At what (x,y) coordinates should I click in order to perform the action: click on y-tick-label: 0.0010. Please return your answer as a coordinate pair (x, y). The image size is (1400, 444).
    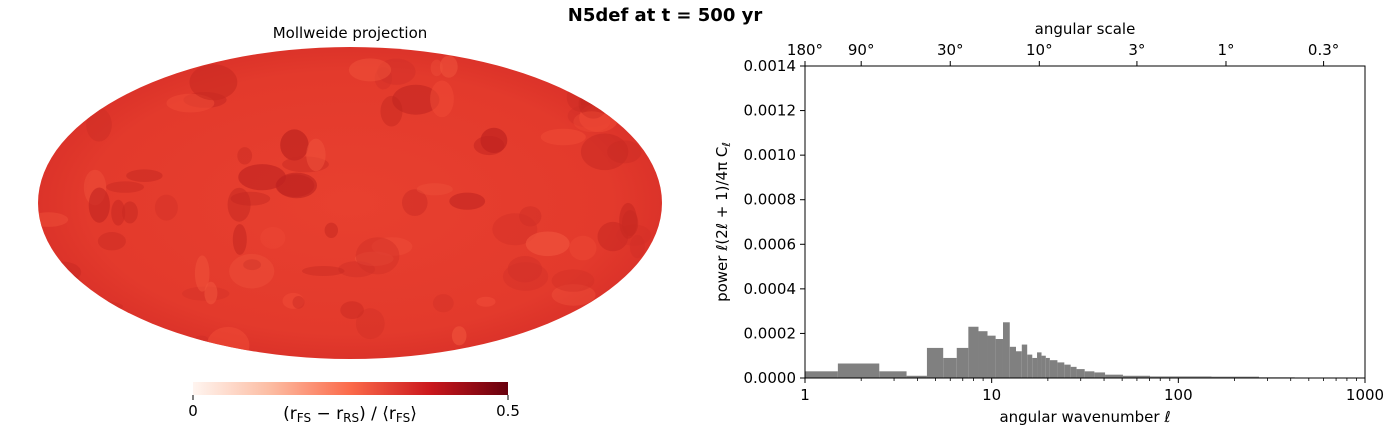
    Looking at the image, I should click on (770, 155).